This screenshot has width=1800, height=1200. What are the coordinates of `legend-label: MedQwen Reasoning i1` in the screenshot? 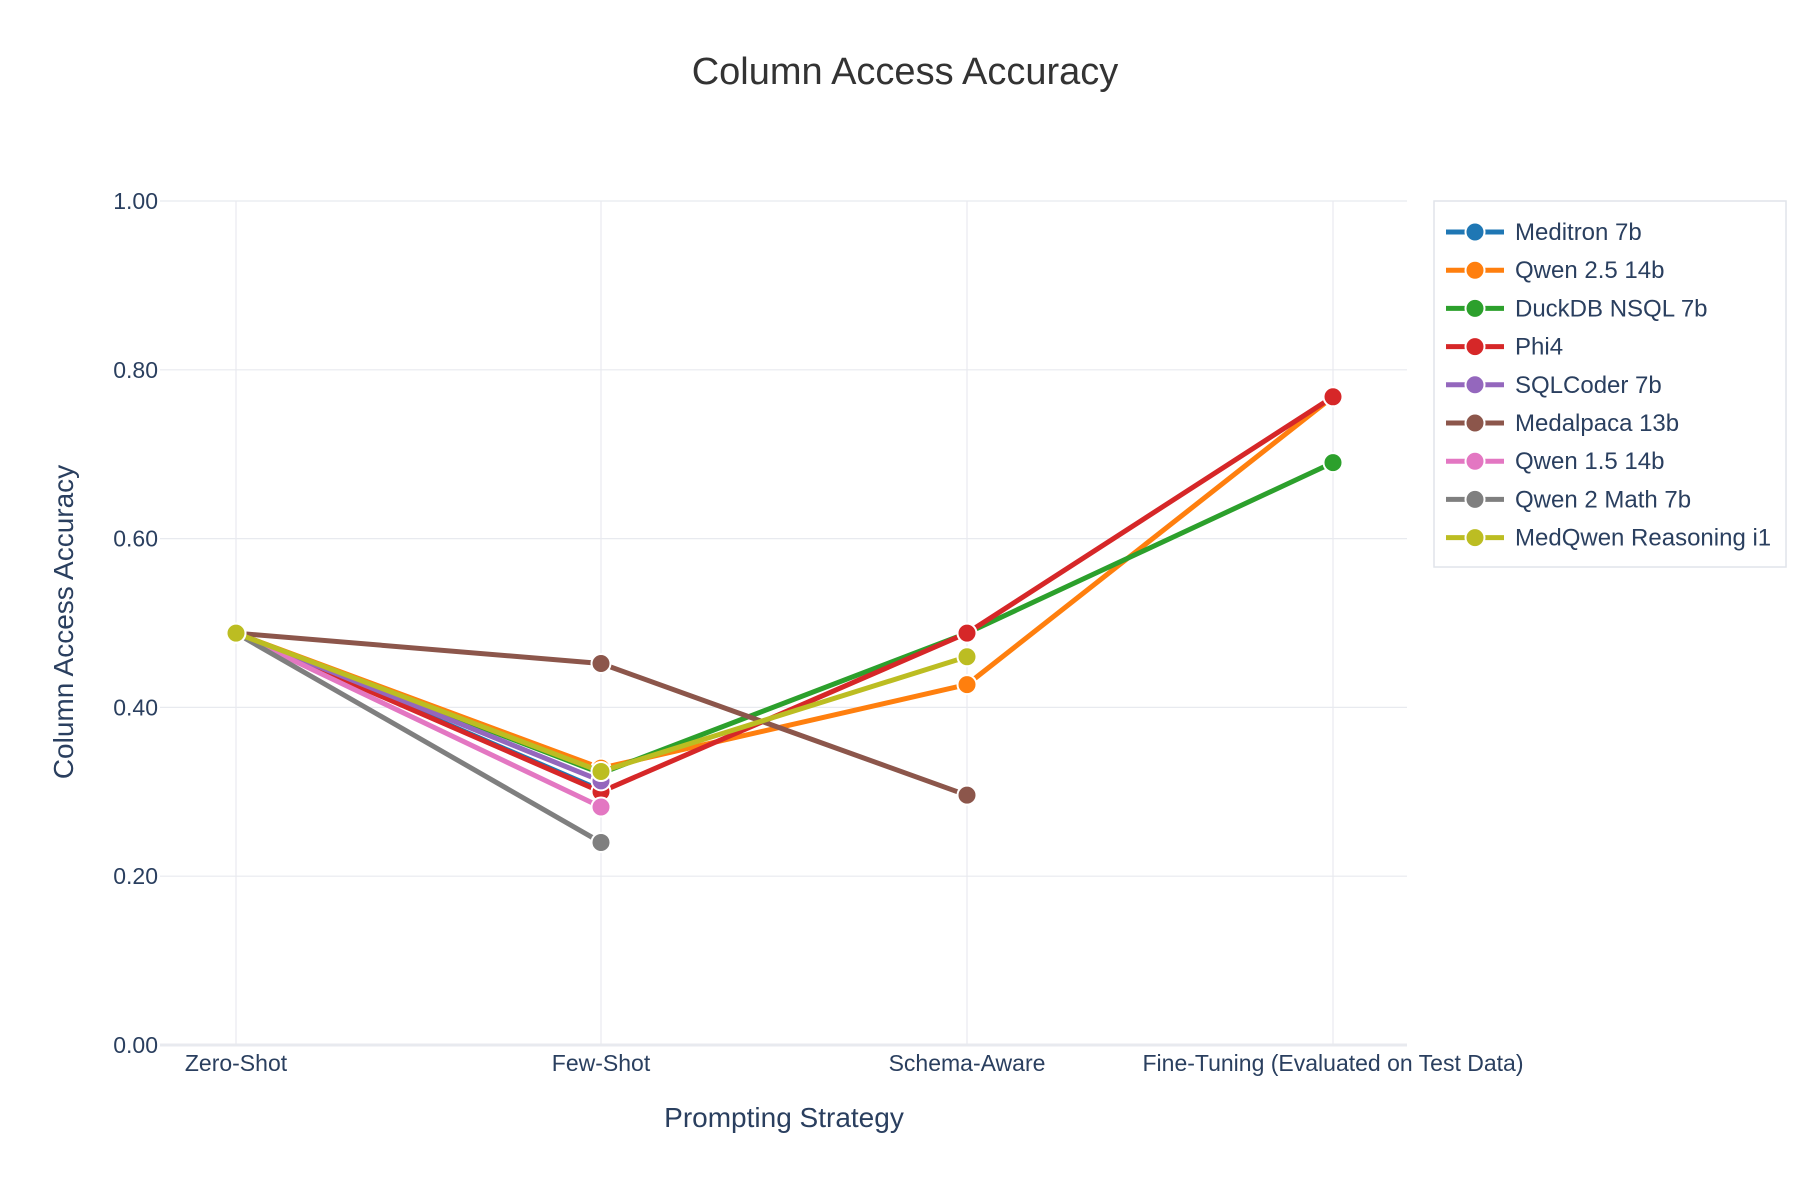 It's located at (1643, 538).